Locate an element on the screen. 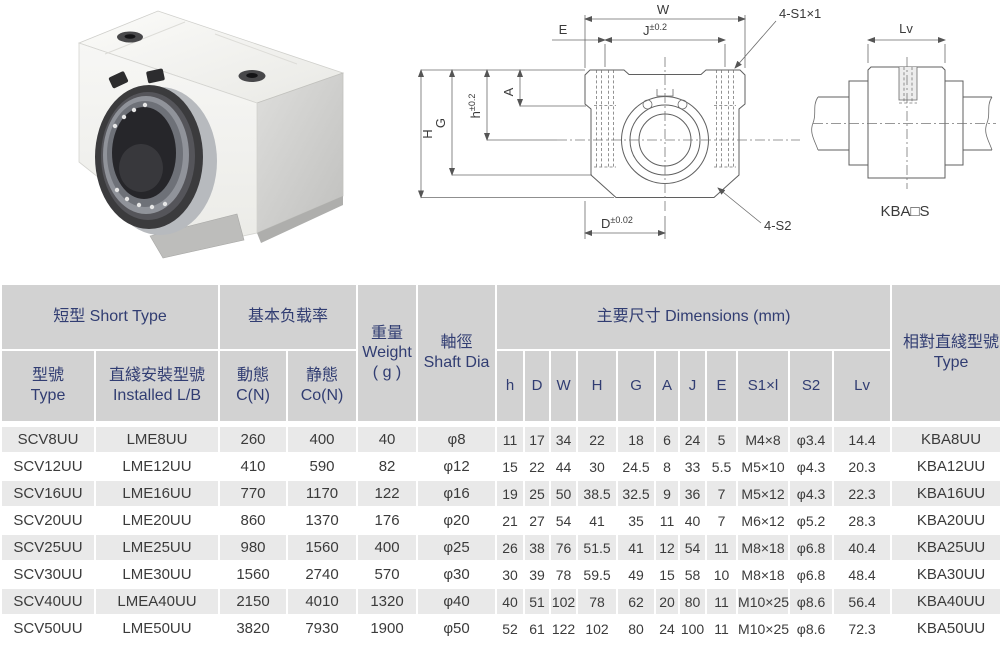  table-cell: 50 is located at coordinates (564, 493).